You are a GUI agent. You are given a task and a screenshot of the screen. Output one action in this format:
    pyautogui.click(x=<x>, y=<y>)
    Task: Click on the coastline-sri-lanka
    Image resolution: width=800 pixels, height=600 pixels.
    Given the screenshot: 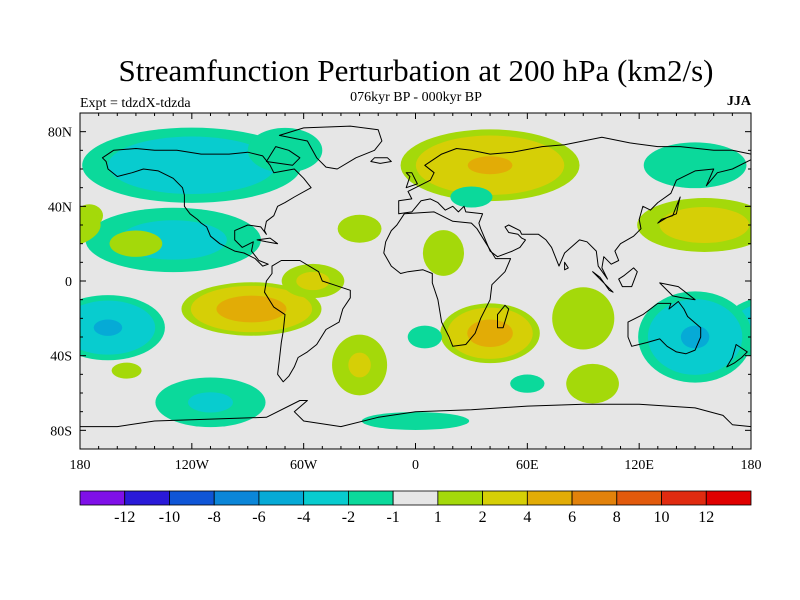 What is the action you would take?
    pyautogui.click(x=566, y=266)
    